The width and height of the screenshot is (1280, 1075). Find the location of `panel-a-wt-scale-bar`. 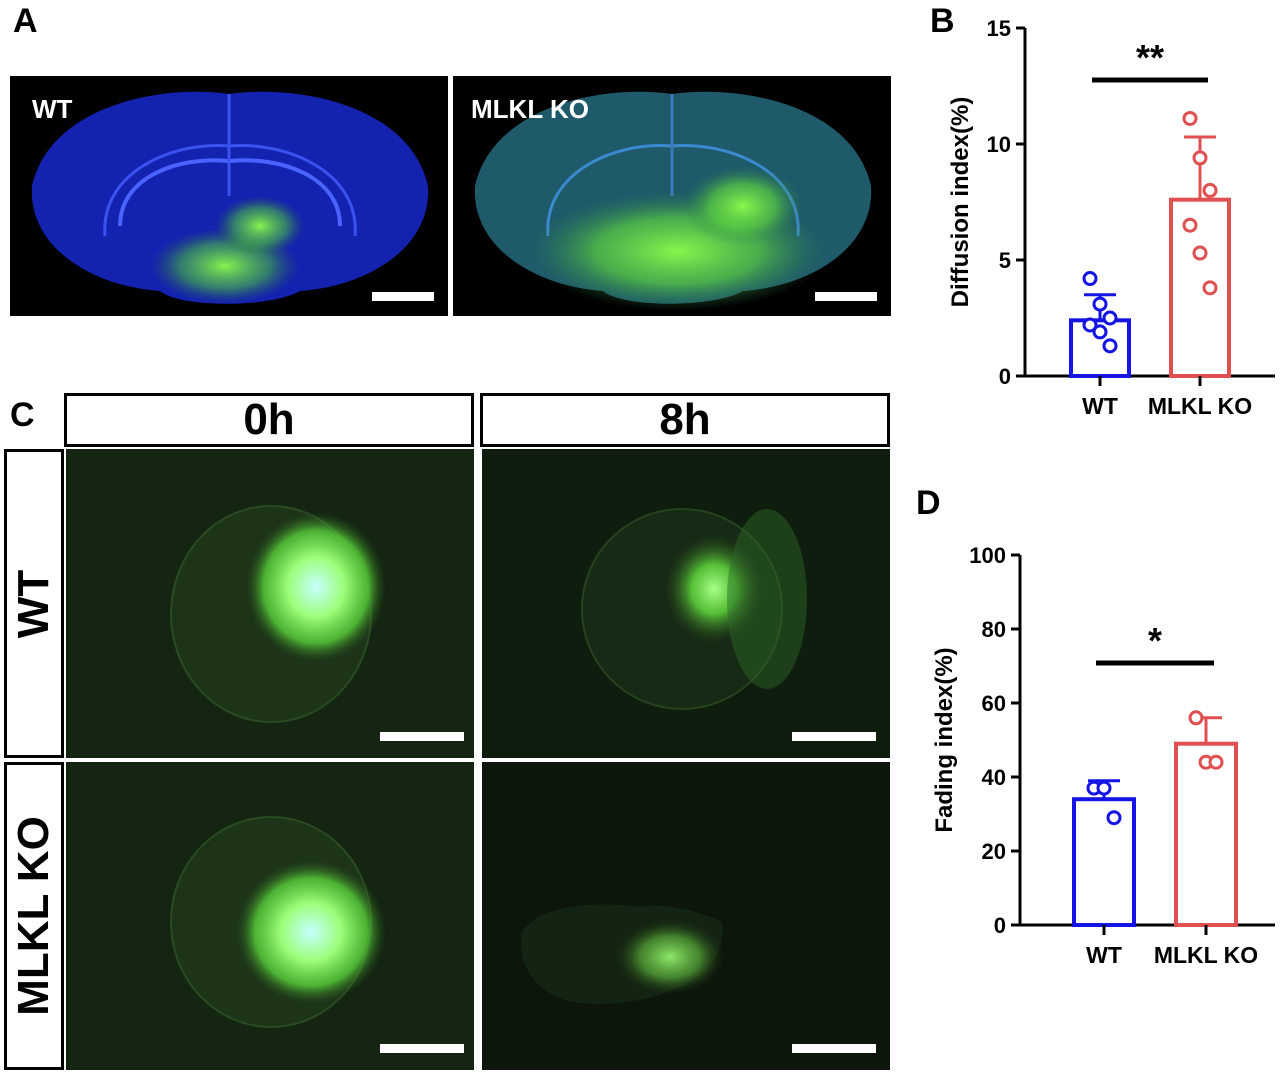

panel-a-wt-scale-bar is located at coordinates (403, 296).